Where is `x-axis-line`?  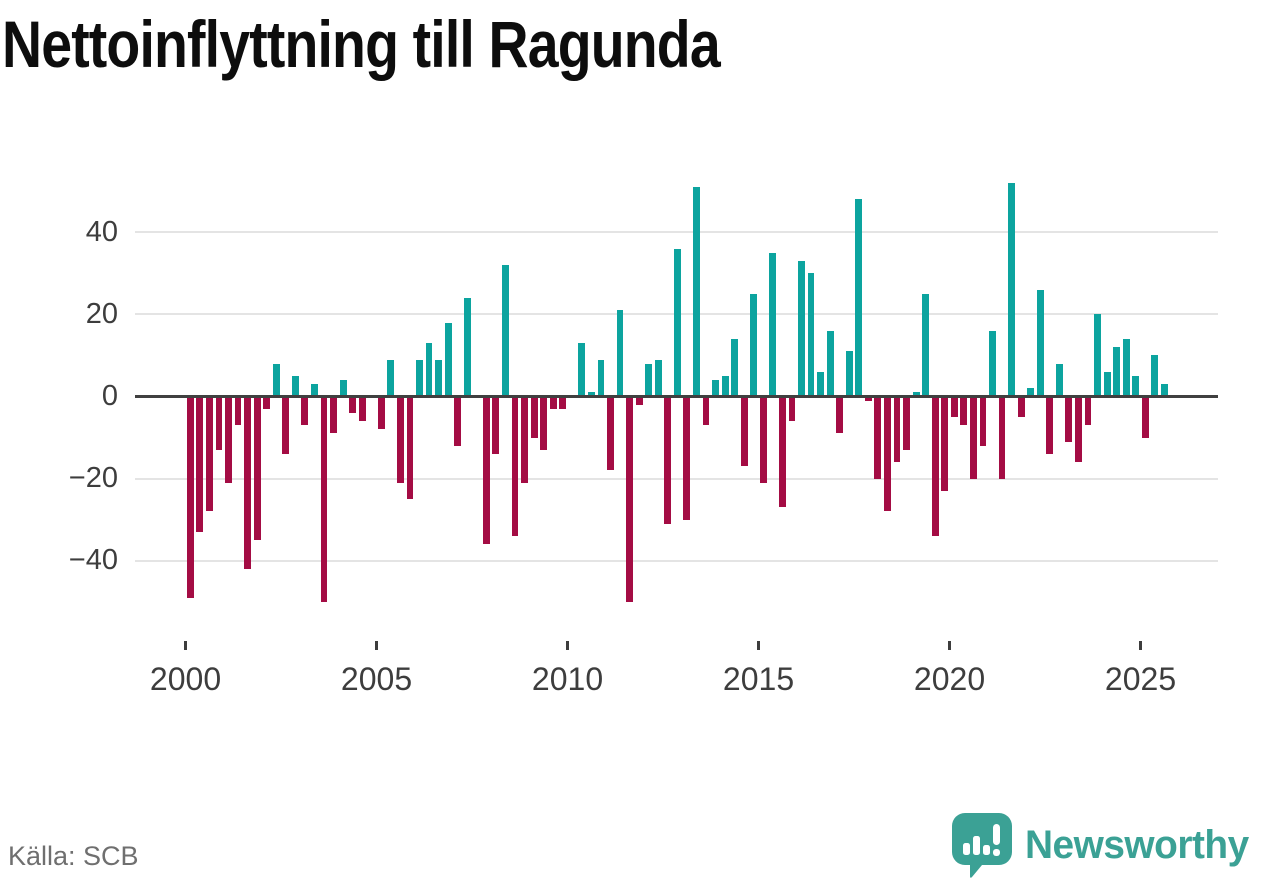 x-axis-line is located at coordinates (676, 396).